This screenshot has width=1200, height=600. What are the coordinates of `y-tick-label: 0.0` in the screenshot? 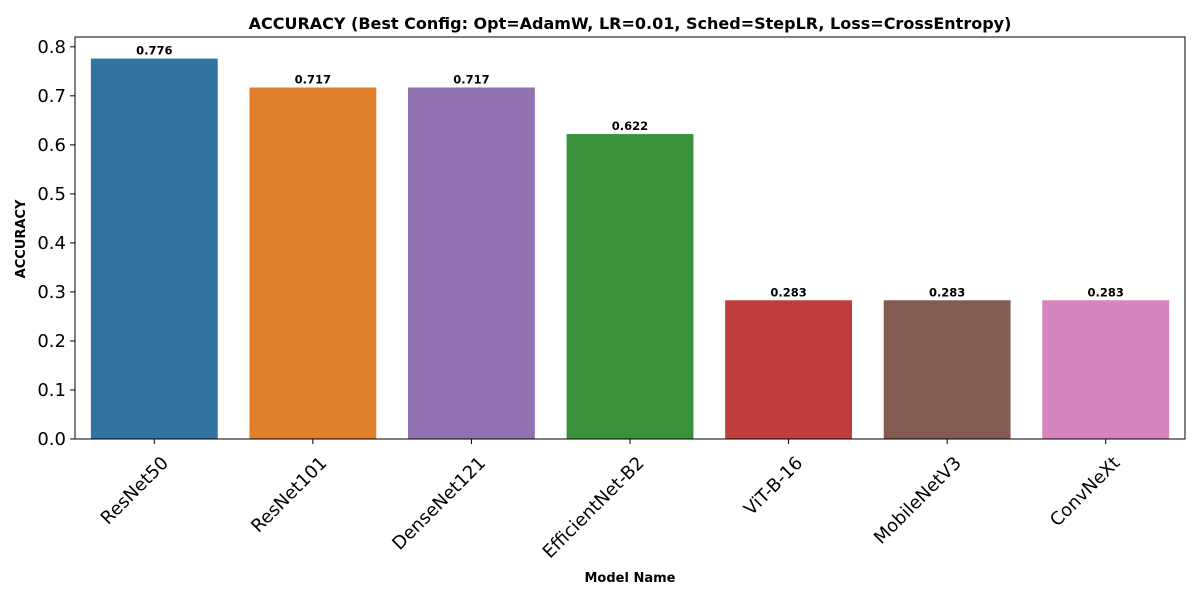 It's located at (51, 439).